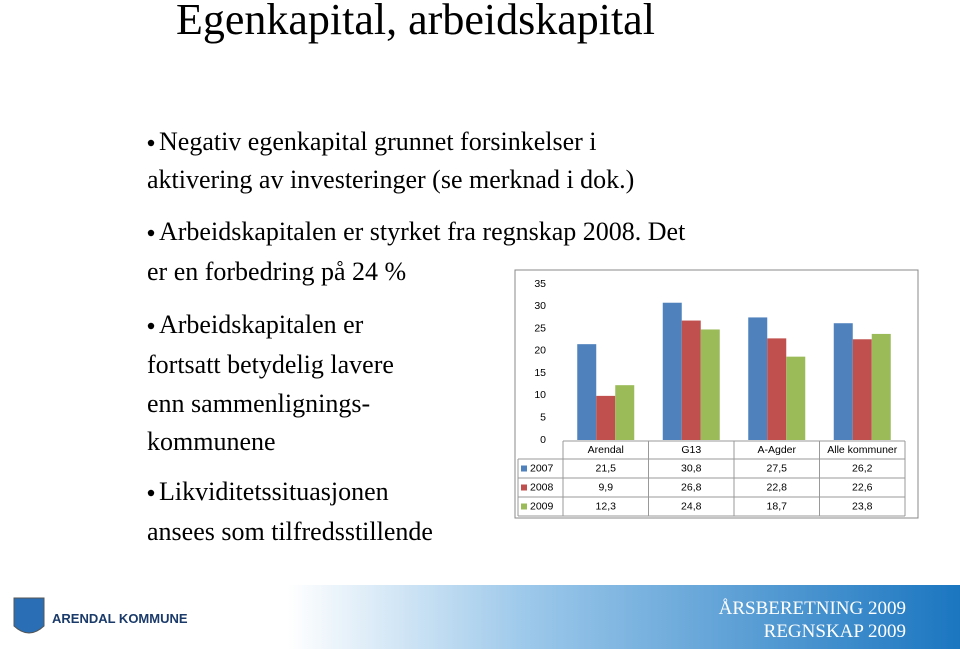 The width and height of the screenshot is (960, 649). Describe the element at coordinates (835, 631) in the screenshot. I see `footer-line: REGNSKAP 2009` at that location.